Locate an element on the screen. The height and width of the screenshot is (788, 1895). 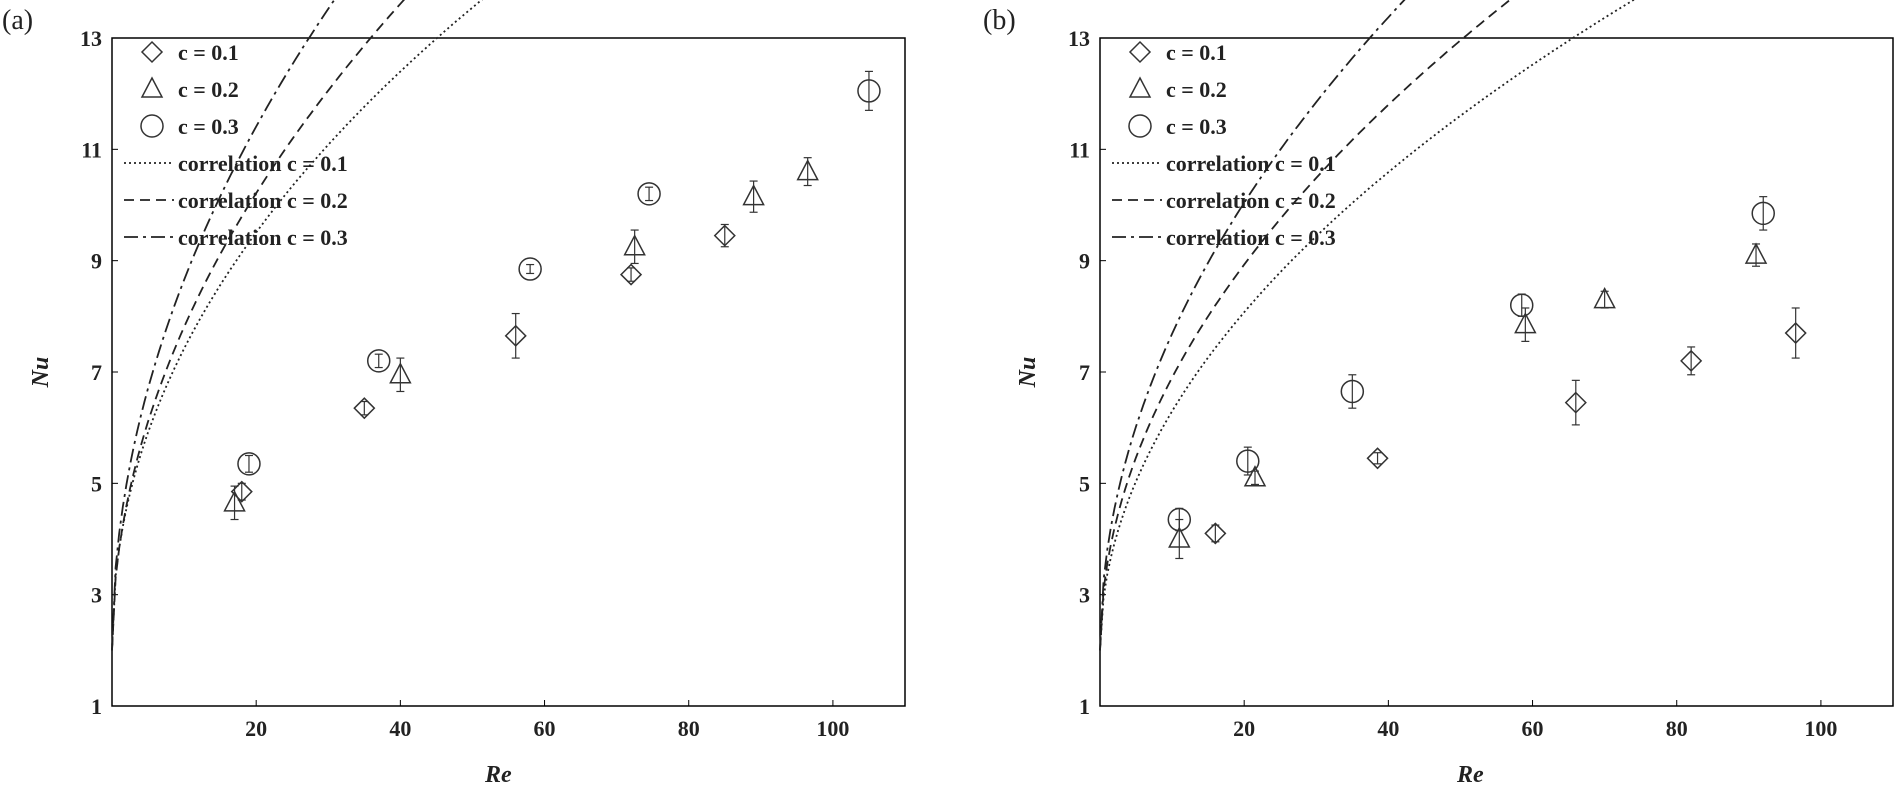
panel-label: (a) is located at coordinates (17, 20).